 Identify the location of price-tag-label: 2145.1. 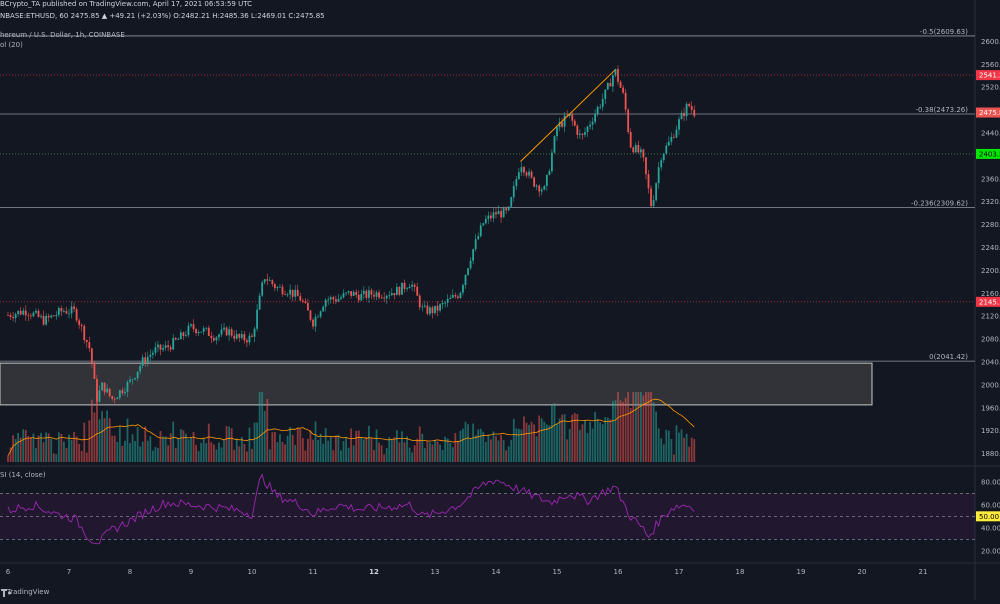
(989, 302).